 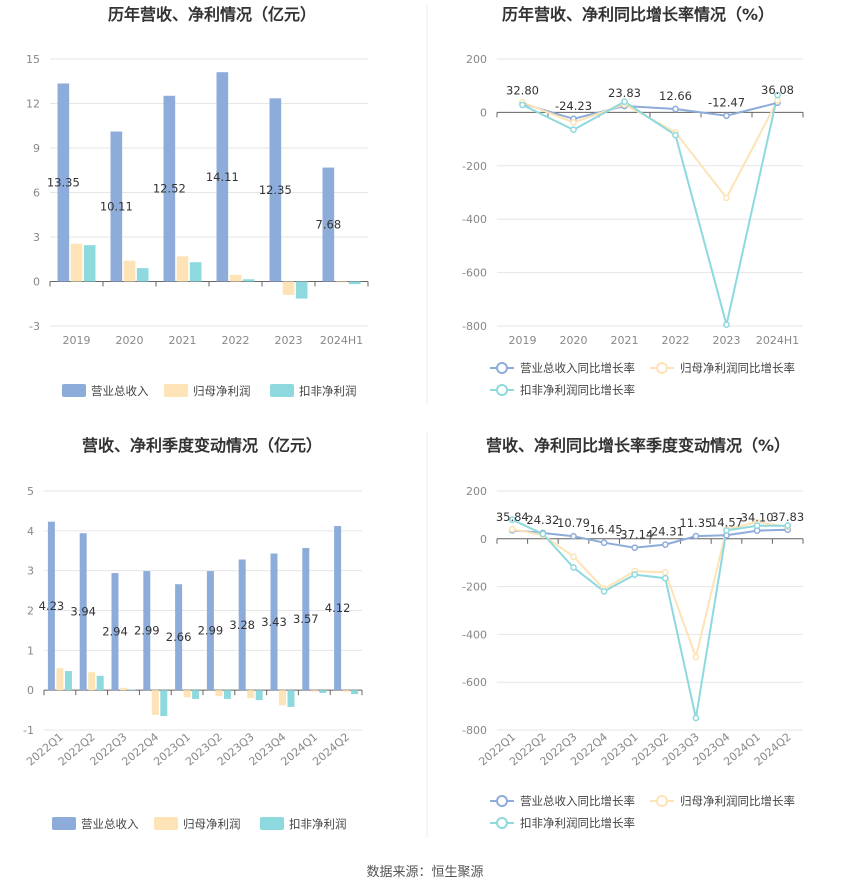 I want to click on chart3-data-label: 2.99, so click(x=211, y=631).